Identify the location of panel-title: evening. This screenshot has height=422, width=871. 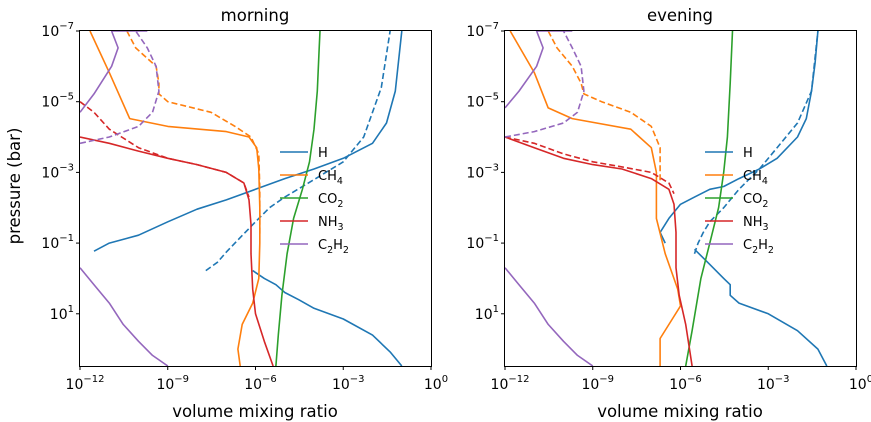
(680, 15).